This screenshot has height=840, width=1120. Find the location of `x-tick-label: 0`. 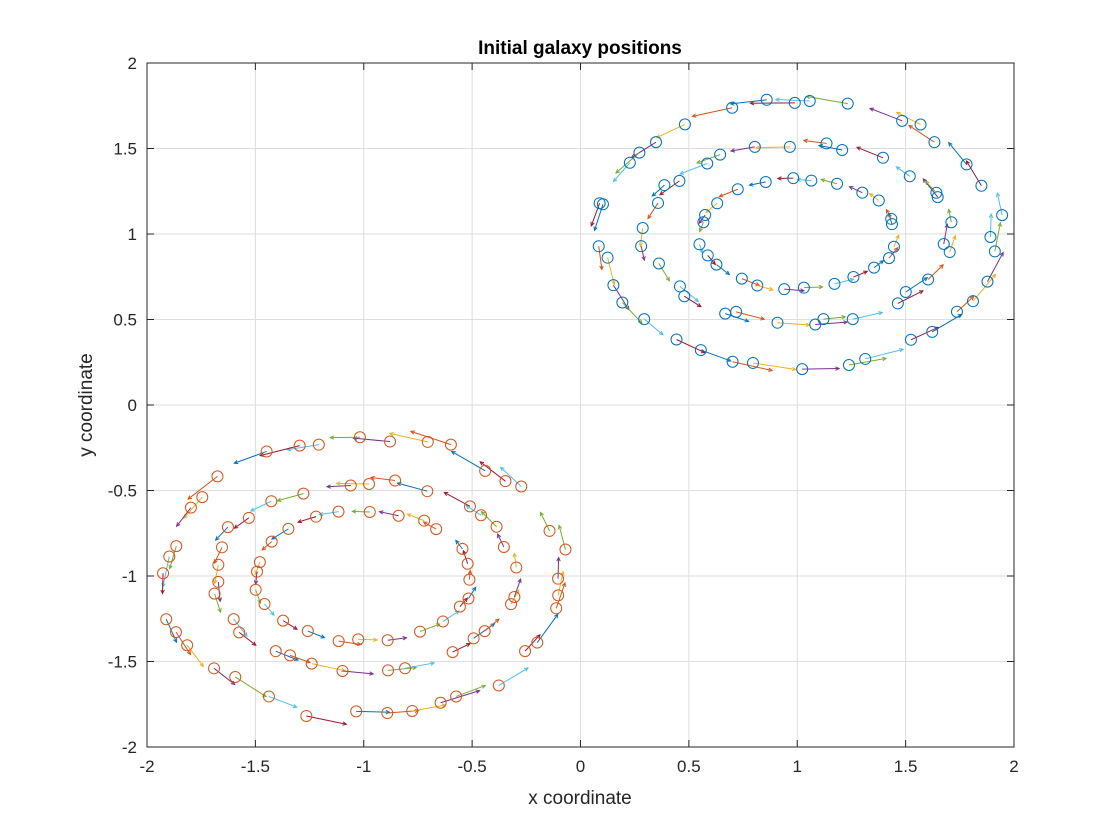

x-tick-label: 0 is located at coordinates (580, 766).